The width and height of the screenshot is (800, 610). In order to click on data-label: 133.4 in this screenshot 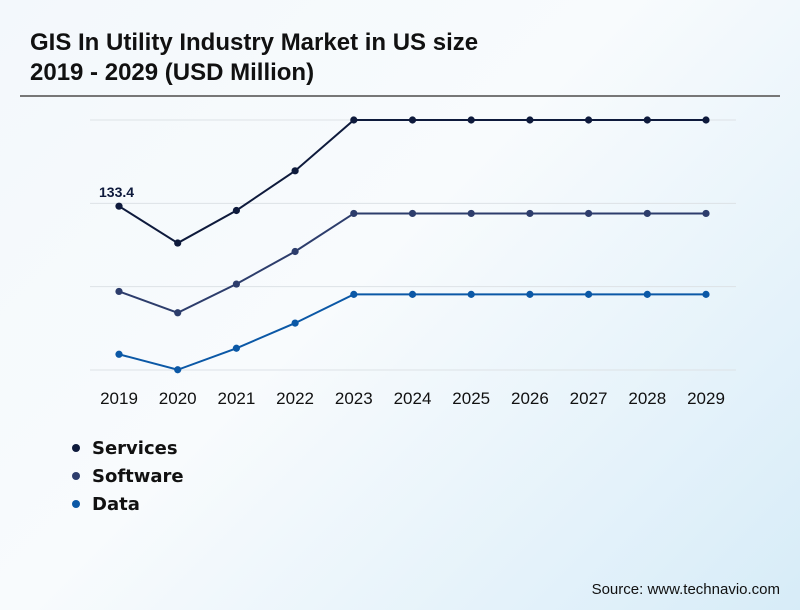, I will do `click(116, 192)`.